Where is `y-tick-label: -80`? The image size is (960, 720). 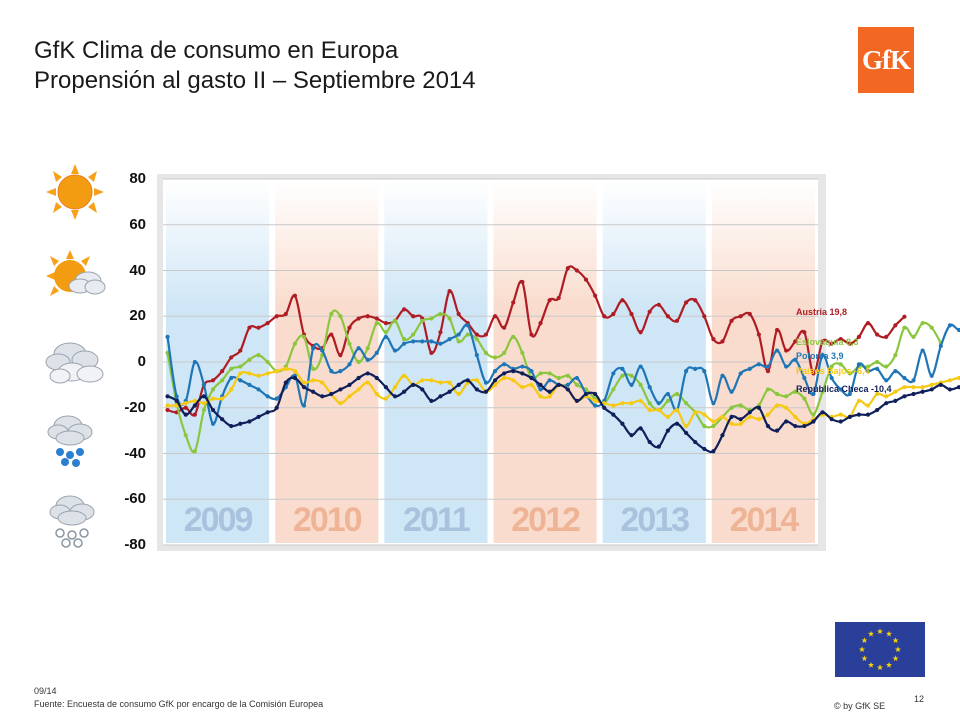 y-tick-label: -80 is located at coordinates (135, 544).